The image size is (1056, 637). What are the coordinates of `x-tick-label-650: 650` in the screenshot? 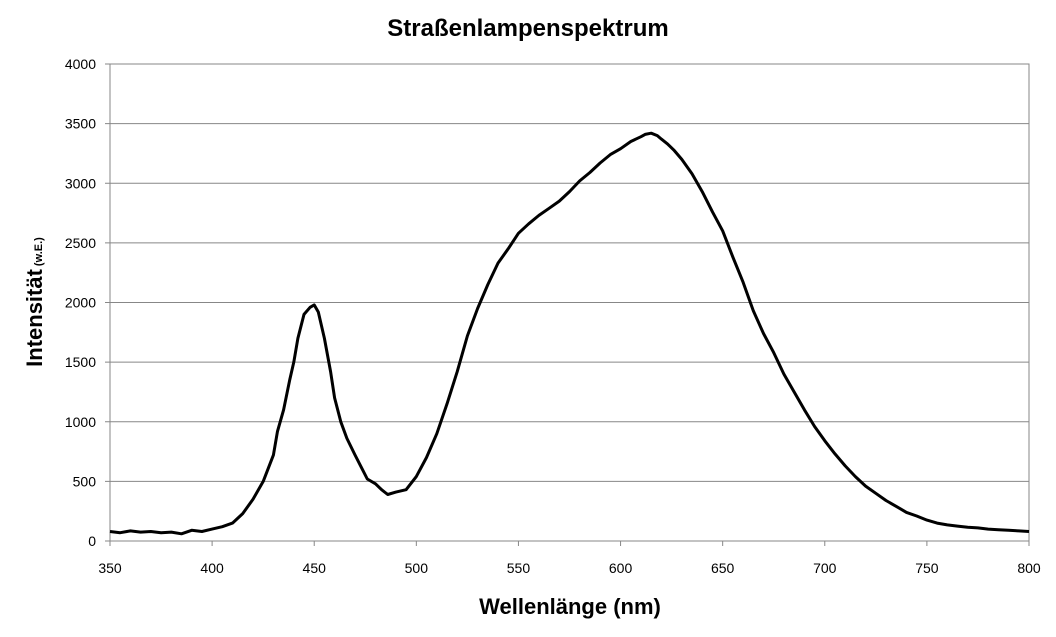 It's located at (723, 568).